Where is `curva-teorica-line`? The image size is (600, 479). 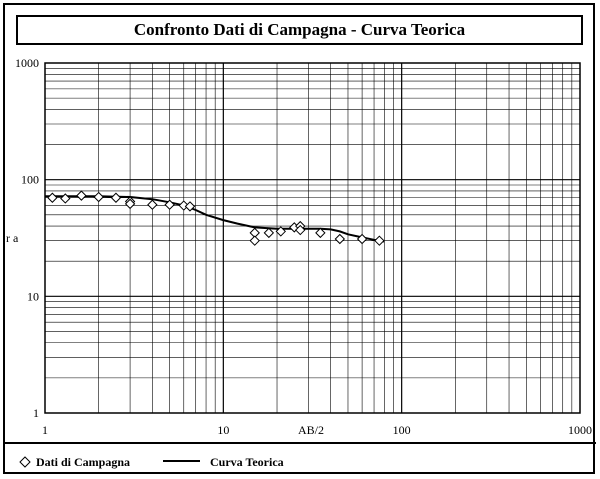 curva-teorica-line is located at coordinates (215, 219).